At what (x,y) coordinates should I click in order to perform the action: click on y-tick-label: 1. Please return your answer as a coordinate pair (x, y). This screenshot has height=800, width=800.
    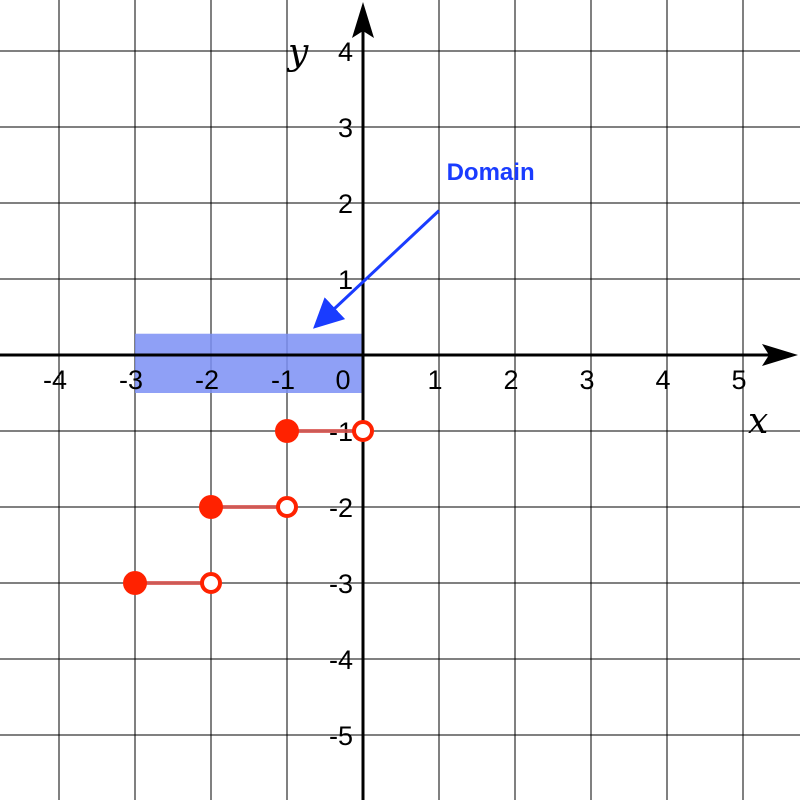
    Looking at the image, I should click on (345, 280).